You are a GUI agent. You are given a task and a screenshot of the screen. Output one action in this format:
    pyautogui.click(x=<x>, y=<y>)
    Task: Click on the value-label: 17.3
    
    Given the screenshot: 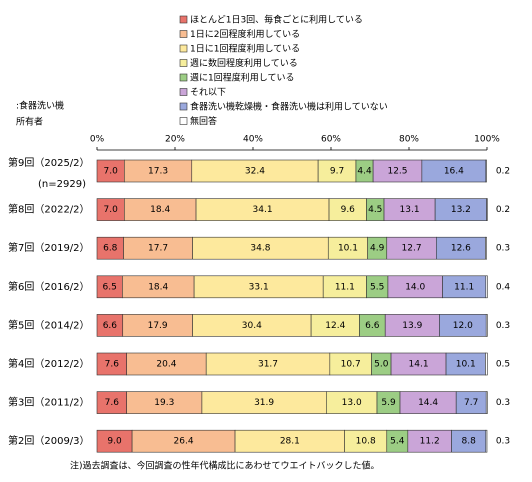 What is the action you would take?
    pyautogui.click(x=158, y=172)
    